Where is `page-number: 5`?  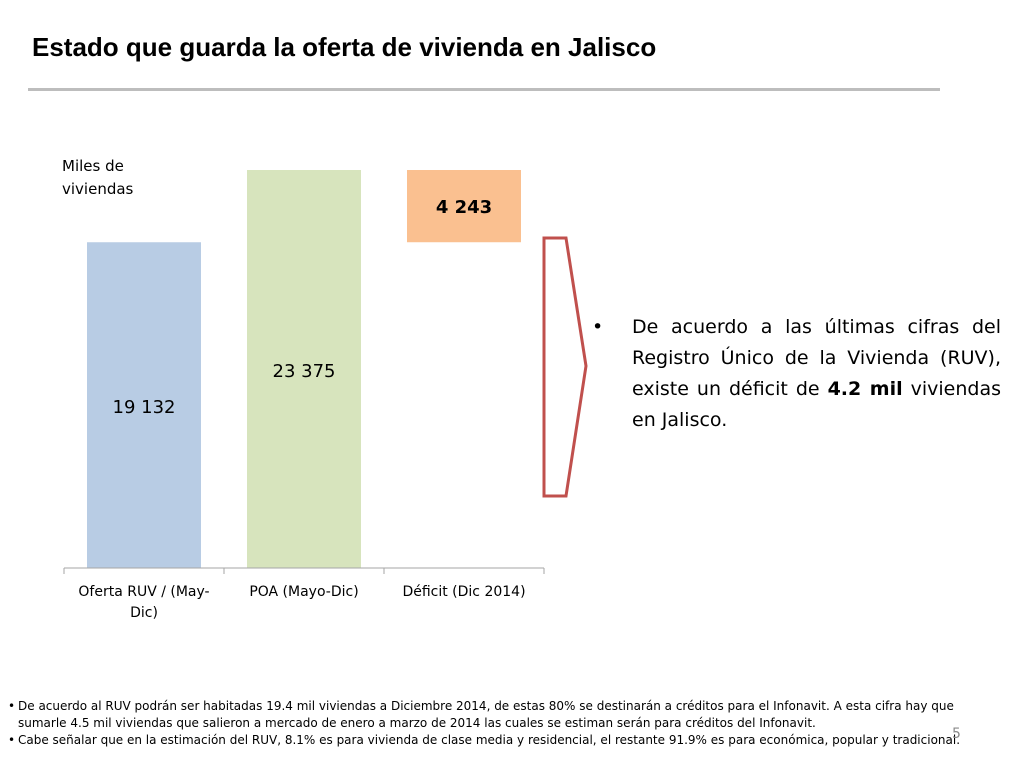 page-number: 5 is located at coordinates (956, 734).